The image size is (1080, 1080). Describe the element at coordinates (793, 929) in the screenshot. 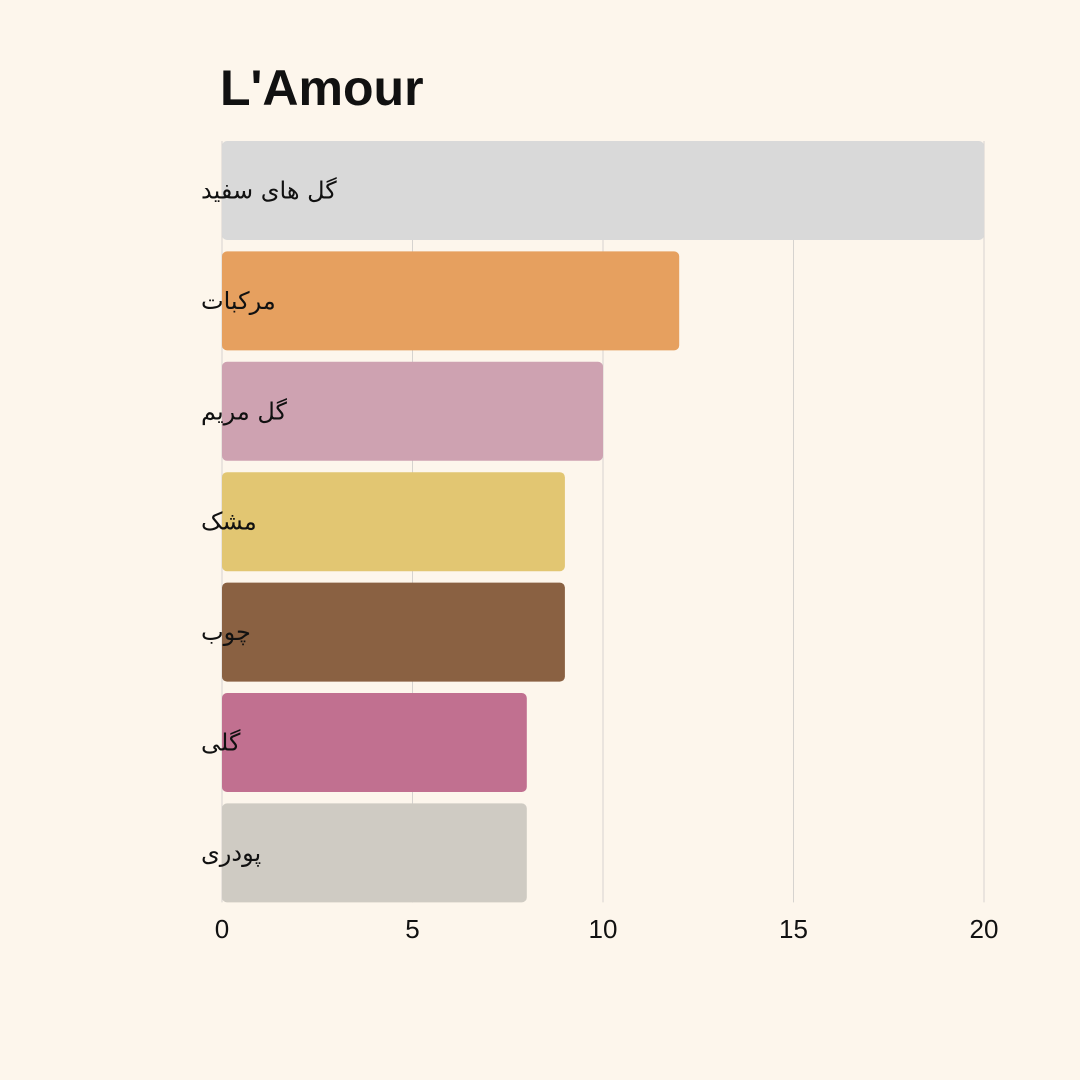

I see `x-tick-label-15: 15` at that location.